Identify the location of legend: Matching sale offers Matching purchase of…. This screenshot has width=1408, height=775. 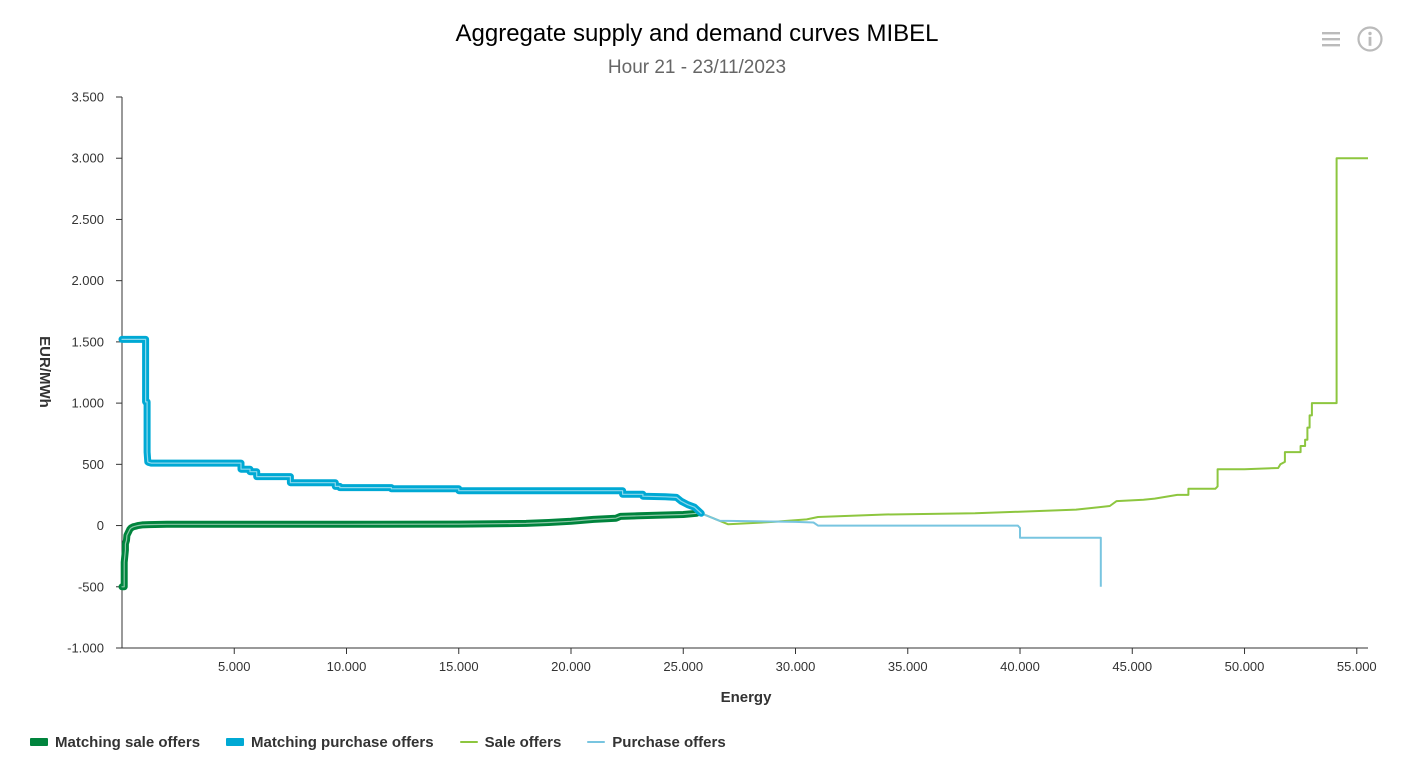
(391, 742).